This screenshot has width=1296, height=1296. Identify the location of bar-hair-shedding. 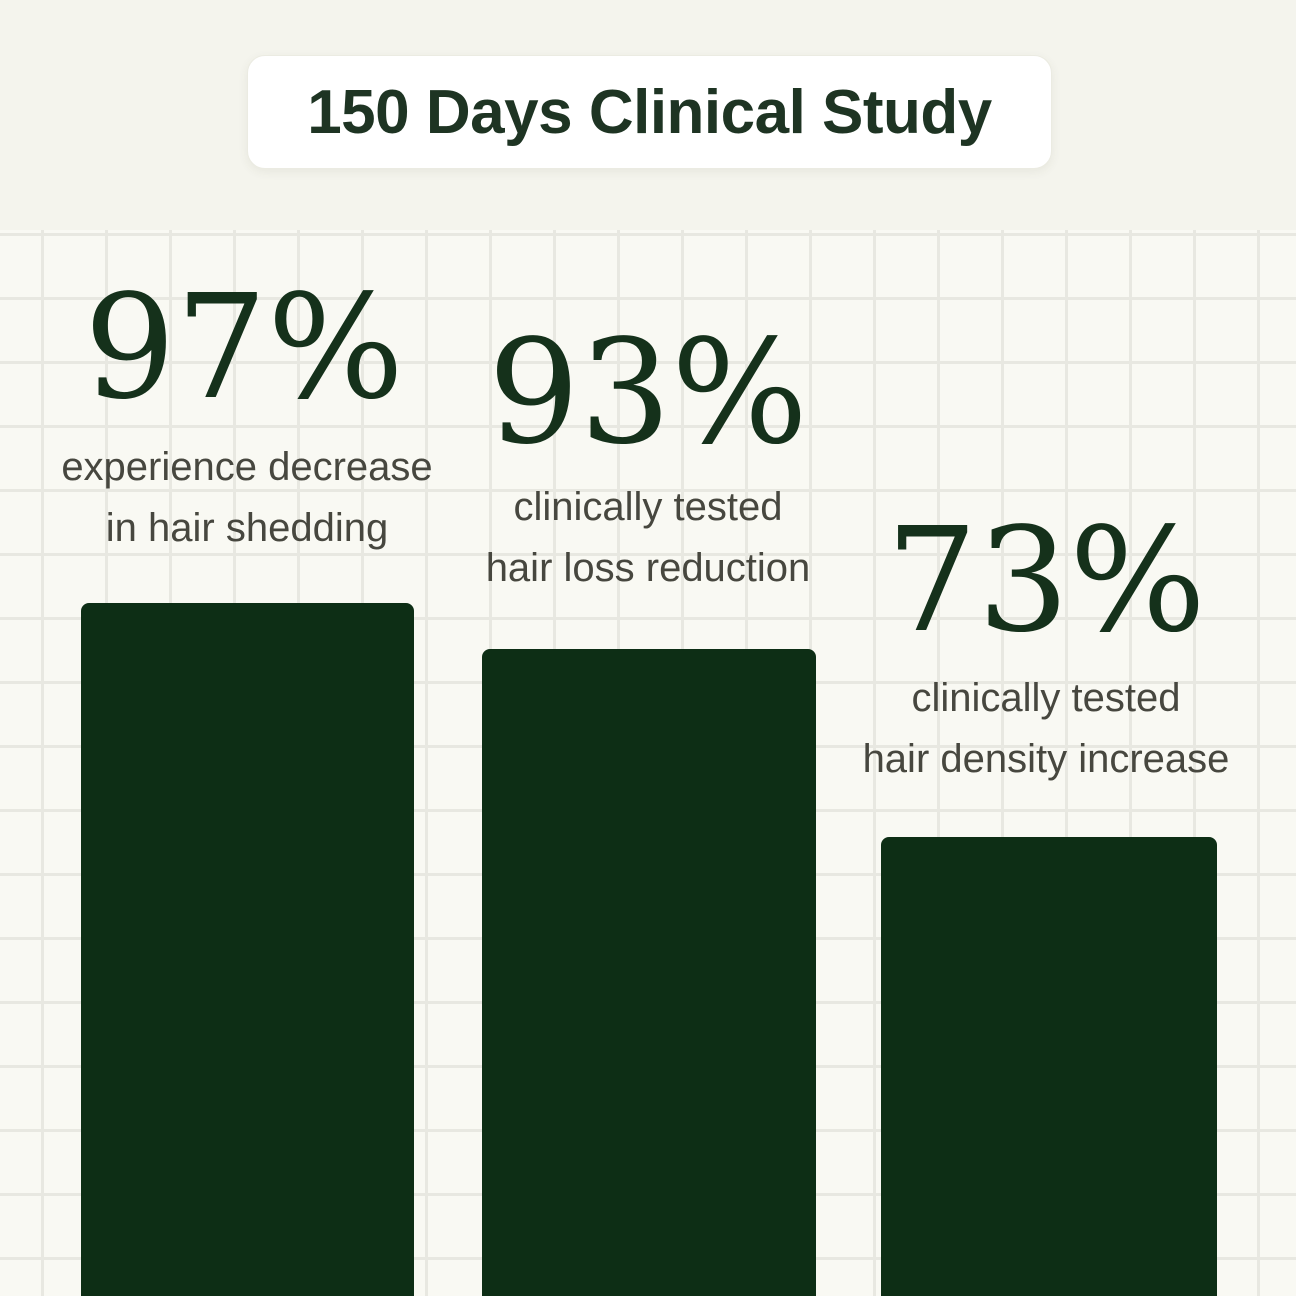
(247, 949).